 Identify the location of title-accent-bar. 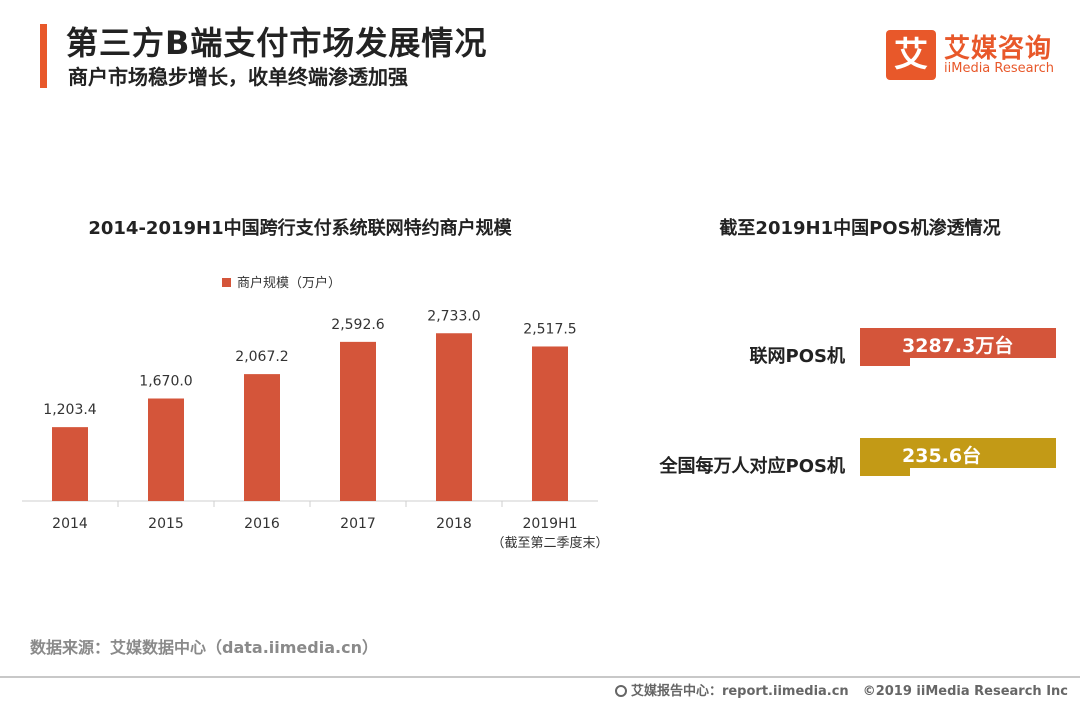
(43, 56).